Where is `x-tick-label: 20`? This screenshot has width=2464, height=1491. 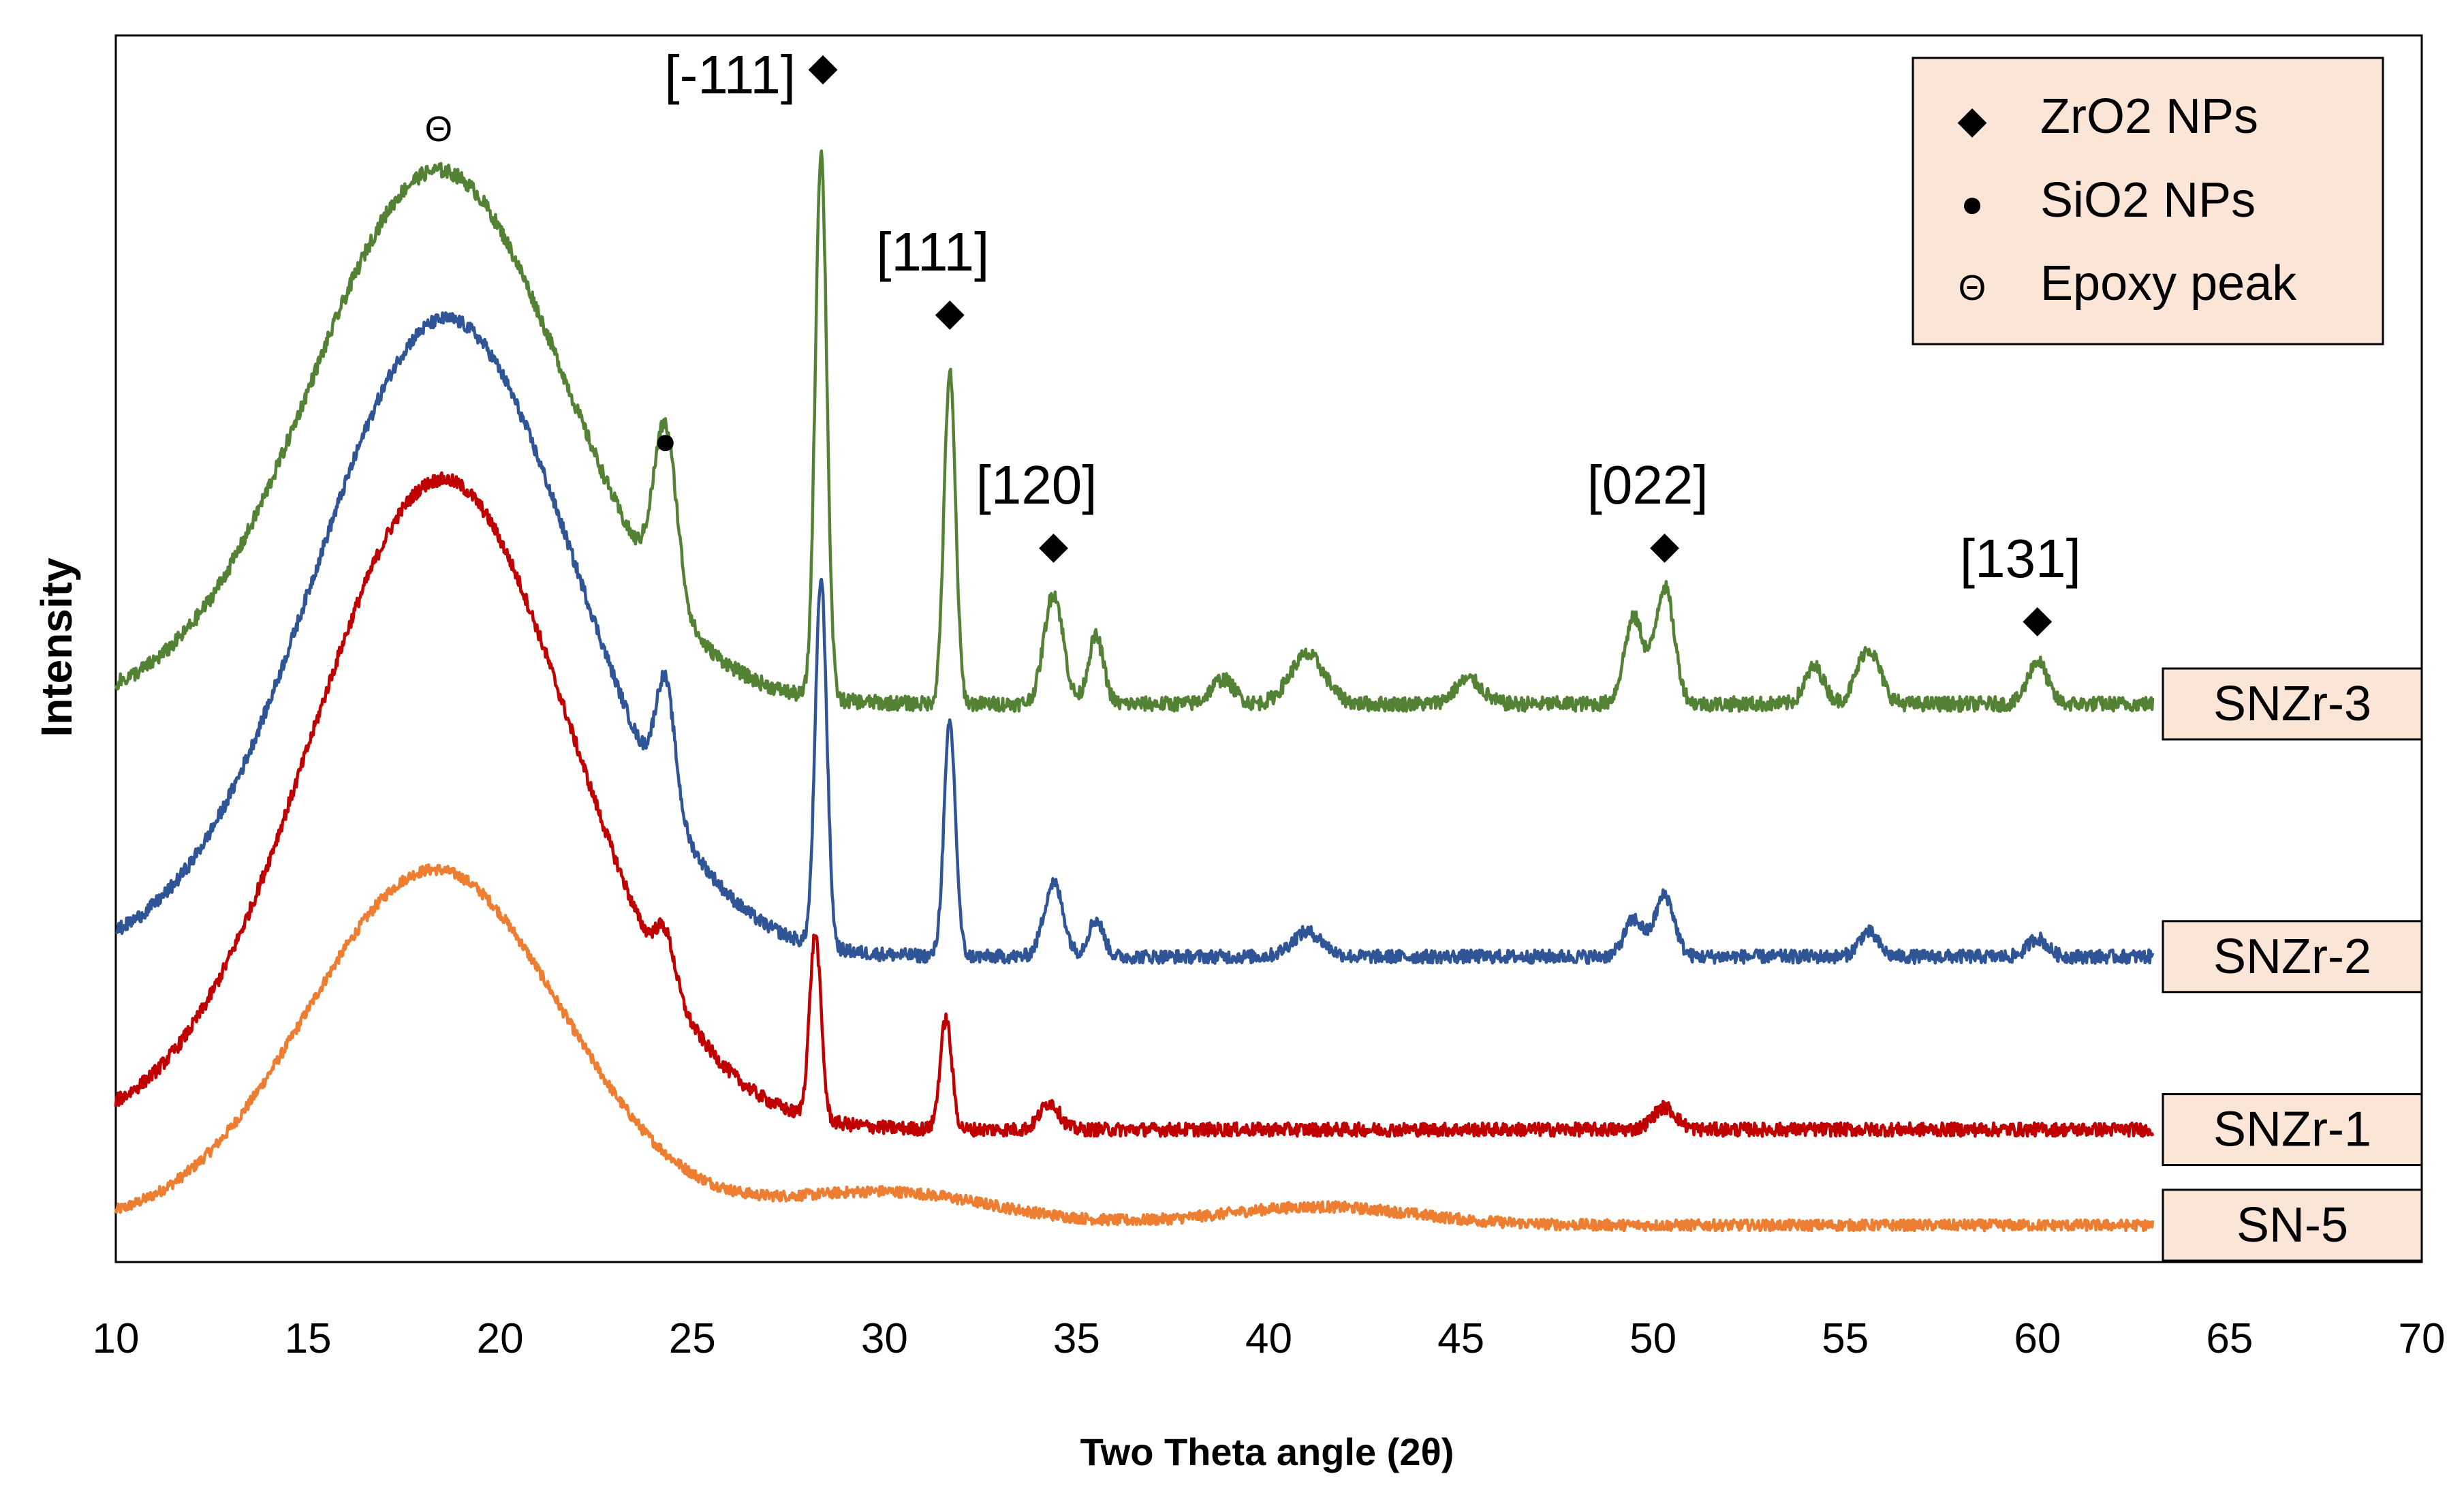 x-tick-label: 20 is located at coordinates (500, 1338).